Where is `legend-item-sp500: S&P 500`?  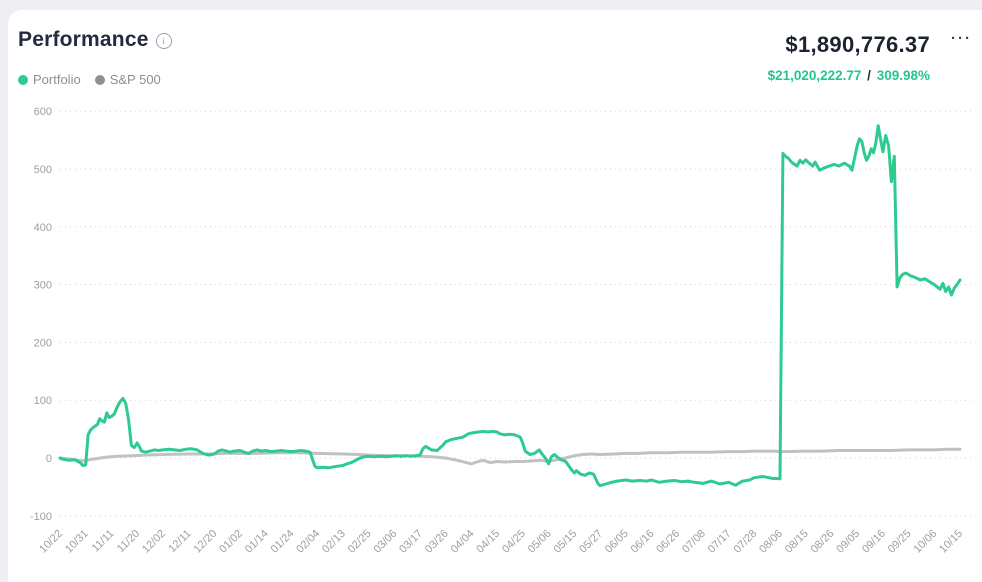 legend-item-sp500: S&P 500 is located at coordinates (127, 79).